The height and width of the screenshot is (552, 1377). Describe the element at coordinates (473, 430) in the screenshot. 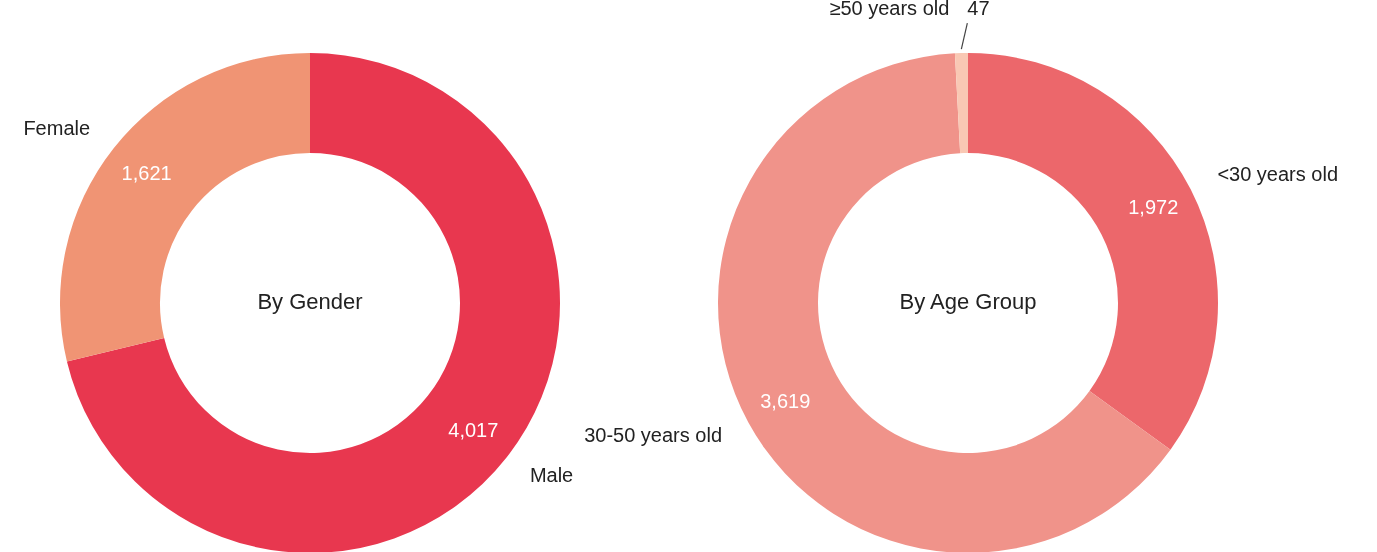

I see `data-label: 4,017` at that location.